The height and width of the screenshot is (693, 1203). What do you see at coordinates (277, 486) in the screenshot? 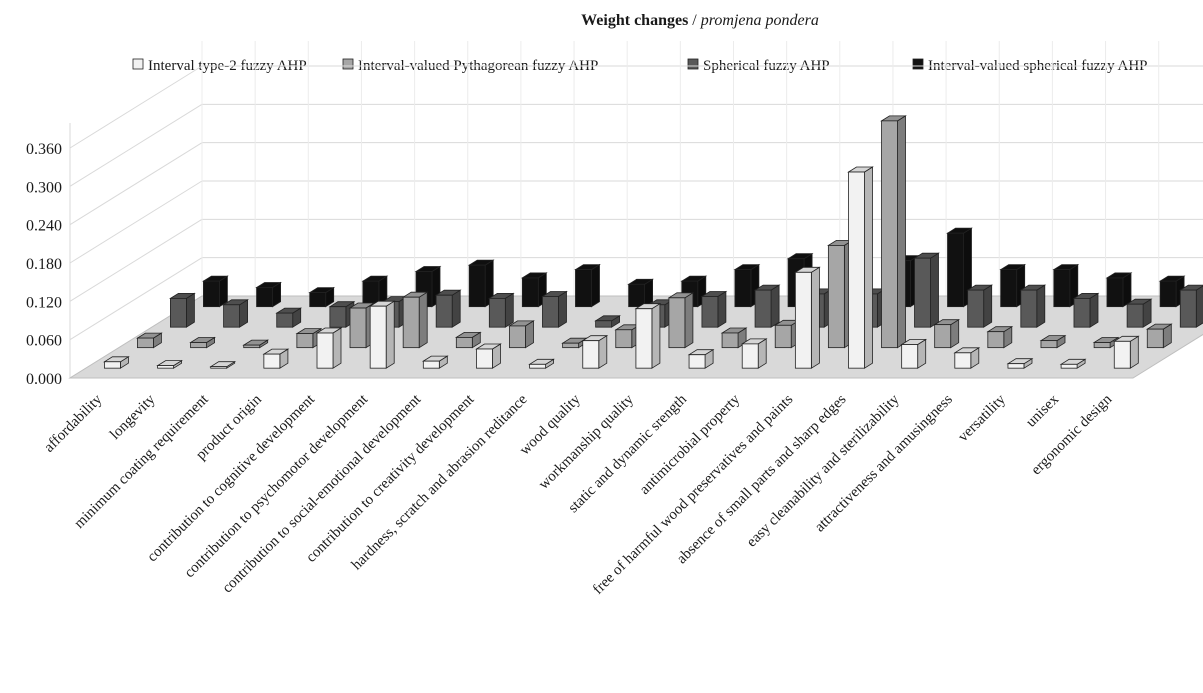
I see `x-tick-label: contribution to psychomotor development` at bounding box center [277, 486].